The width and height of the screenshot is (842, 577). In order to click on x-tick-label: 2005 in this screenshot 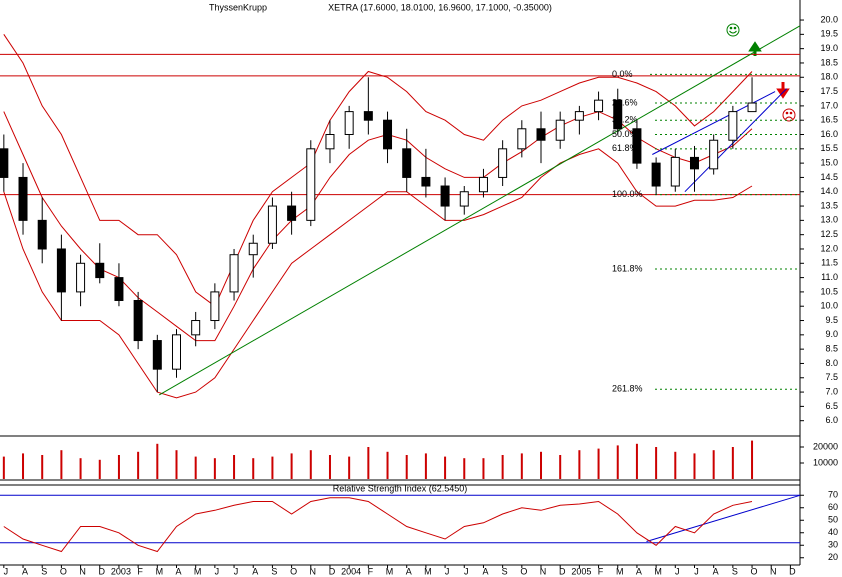, I will do `click(581, 571)`.